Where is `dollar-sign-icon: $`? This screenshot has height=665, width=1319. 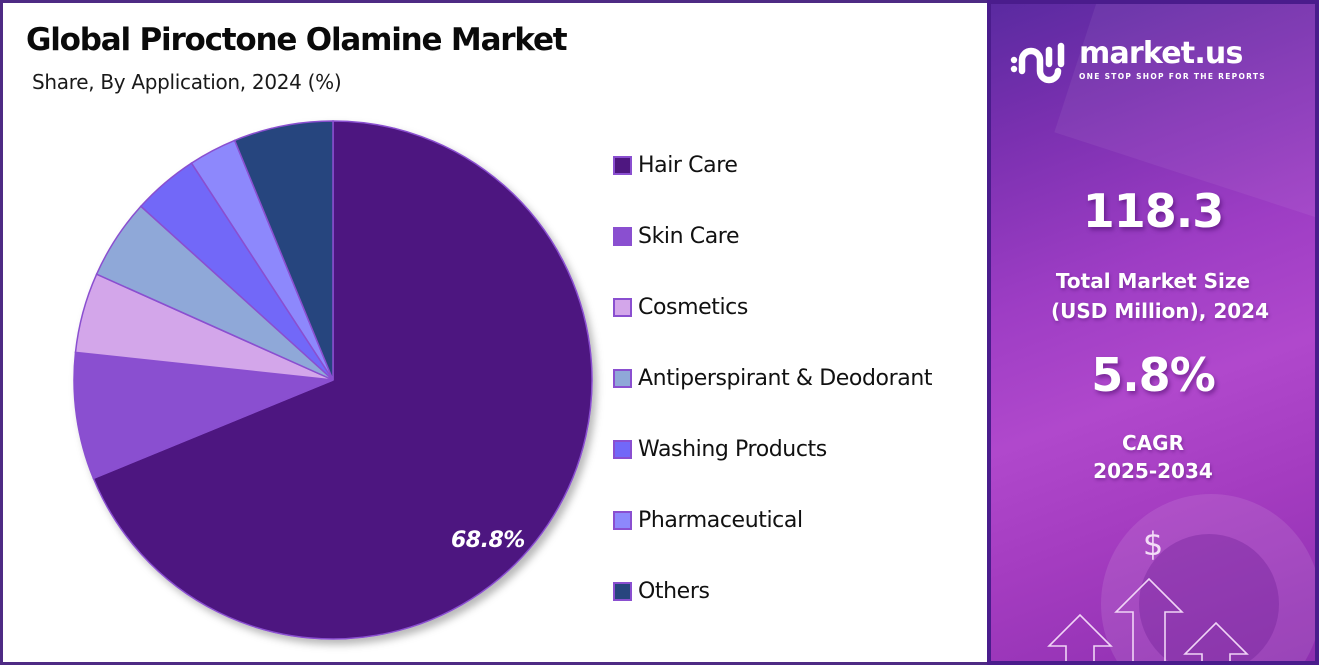 dollar-sign-icon: $ is located at coordinates (1153, 544).